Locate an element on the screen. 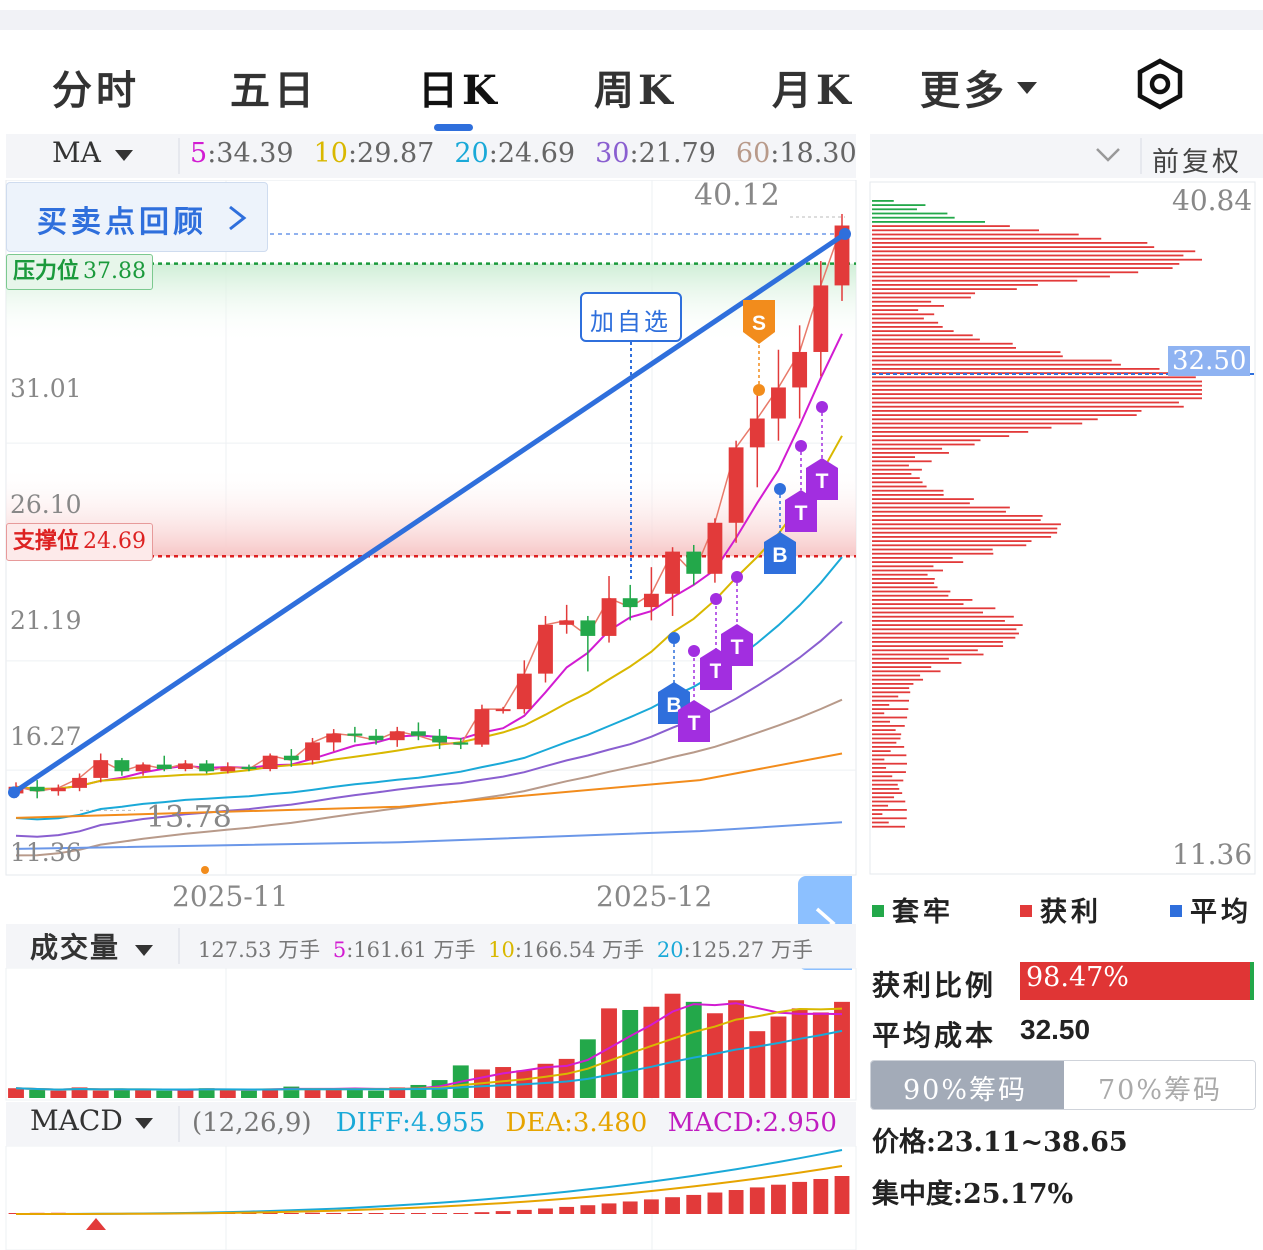  t-signal-label: T is located at coordinates (822, 481).